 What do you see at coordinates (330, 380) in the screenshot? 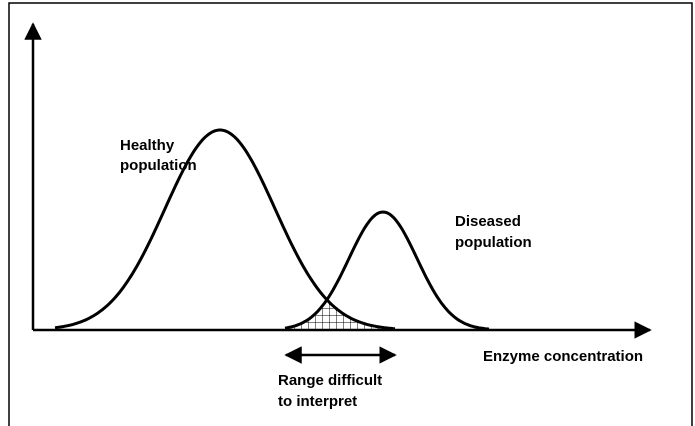
I see `range-label: Range difficult` at bounding box center [330, 380].